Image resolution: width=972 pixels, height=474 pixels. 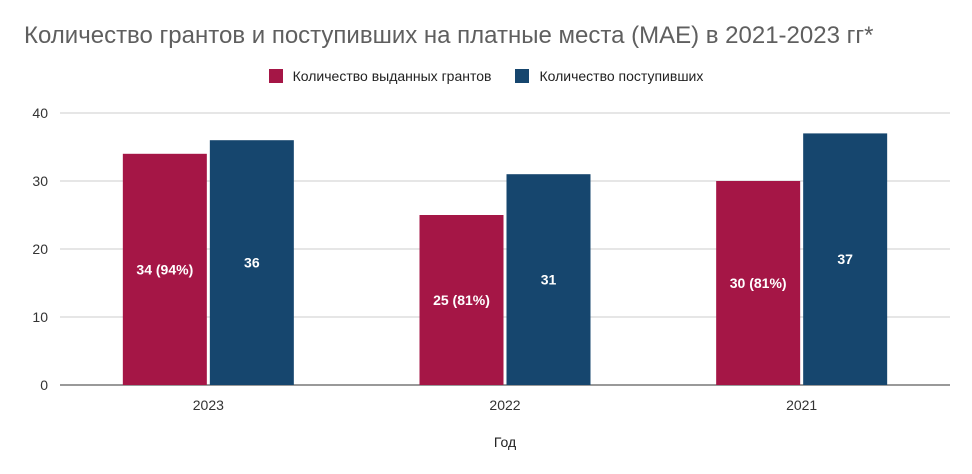 I want to click on y-tick-label-0: 0, so click(x=44, y=385).